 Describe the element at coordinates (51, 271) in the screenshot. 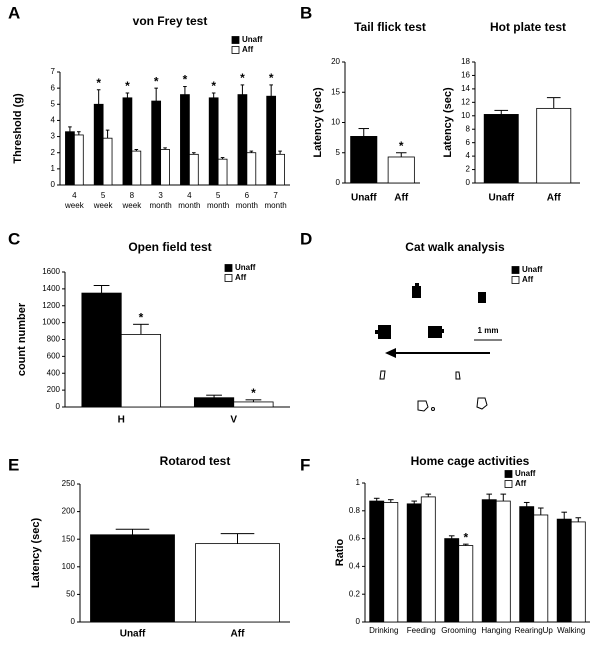

I see `y-tick-label: 1600` at that location.